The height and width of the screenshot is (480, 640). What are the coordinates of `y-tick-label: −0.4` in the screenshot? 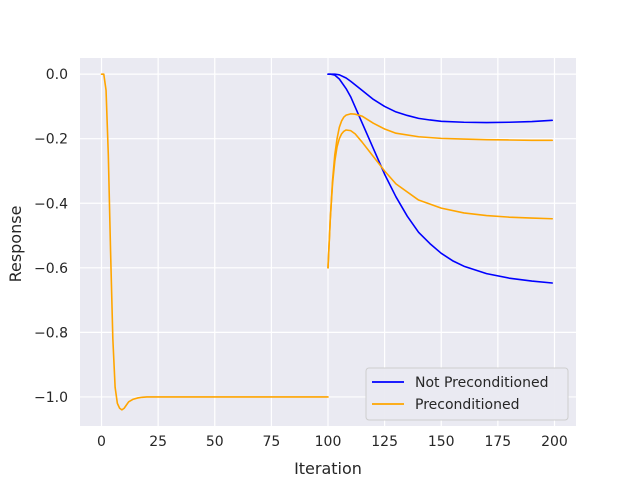 It's located at (51, 204).